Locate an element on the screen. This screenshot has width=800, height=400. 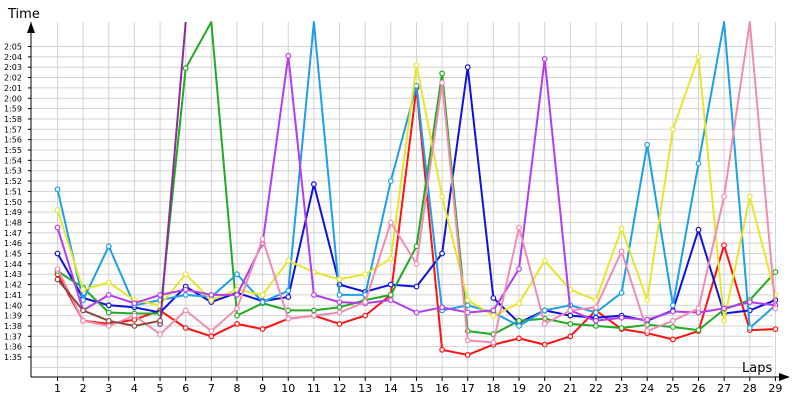
x-tick-label: 3 is located at coordinates (108, 388).